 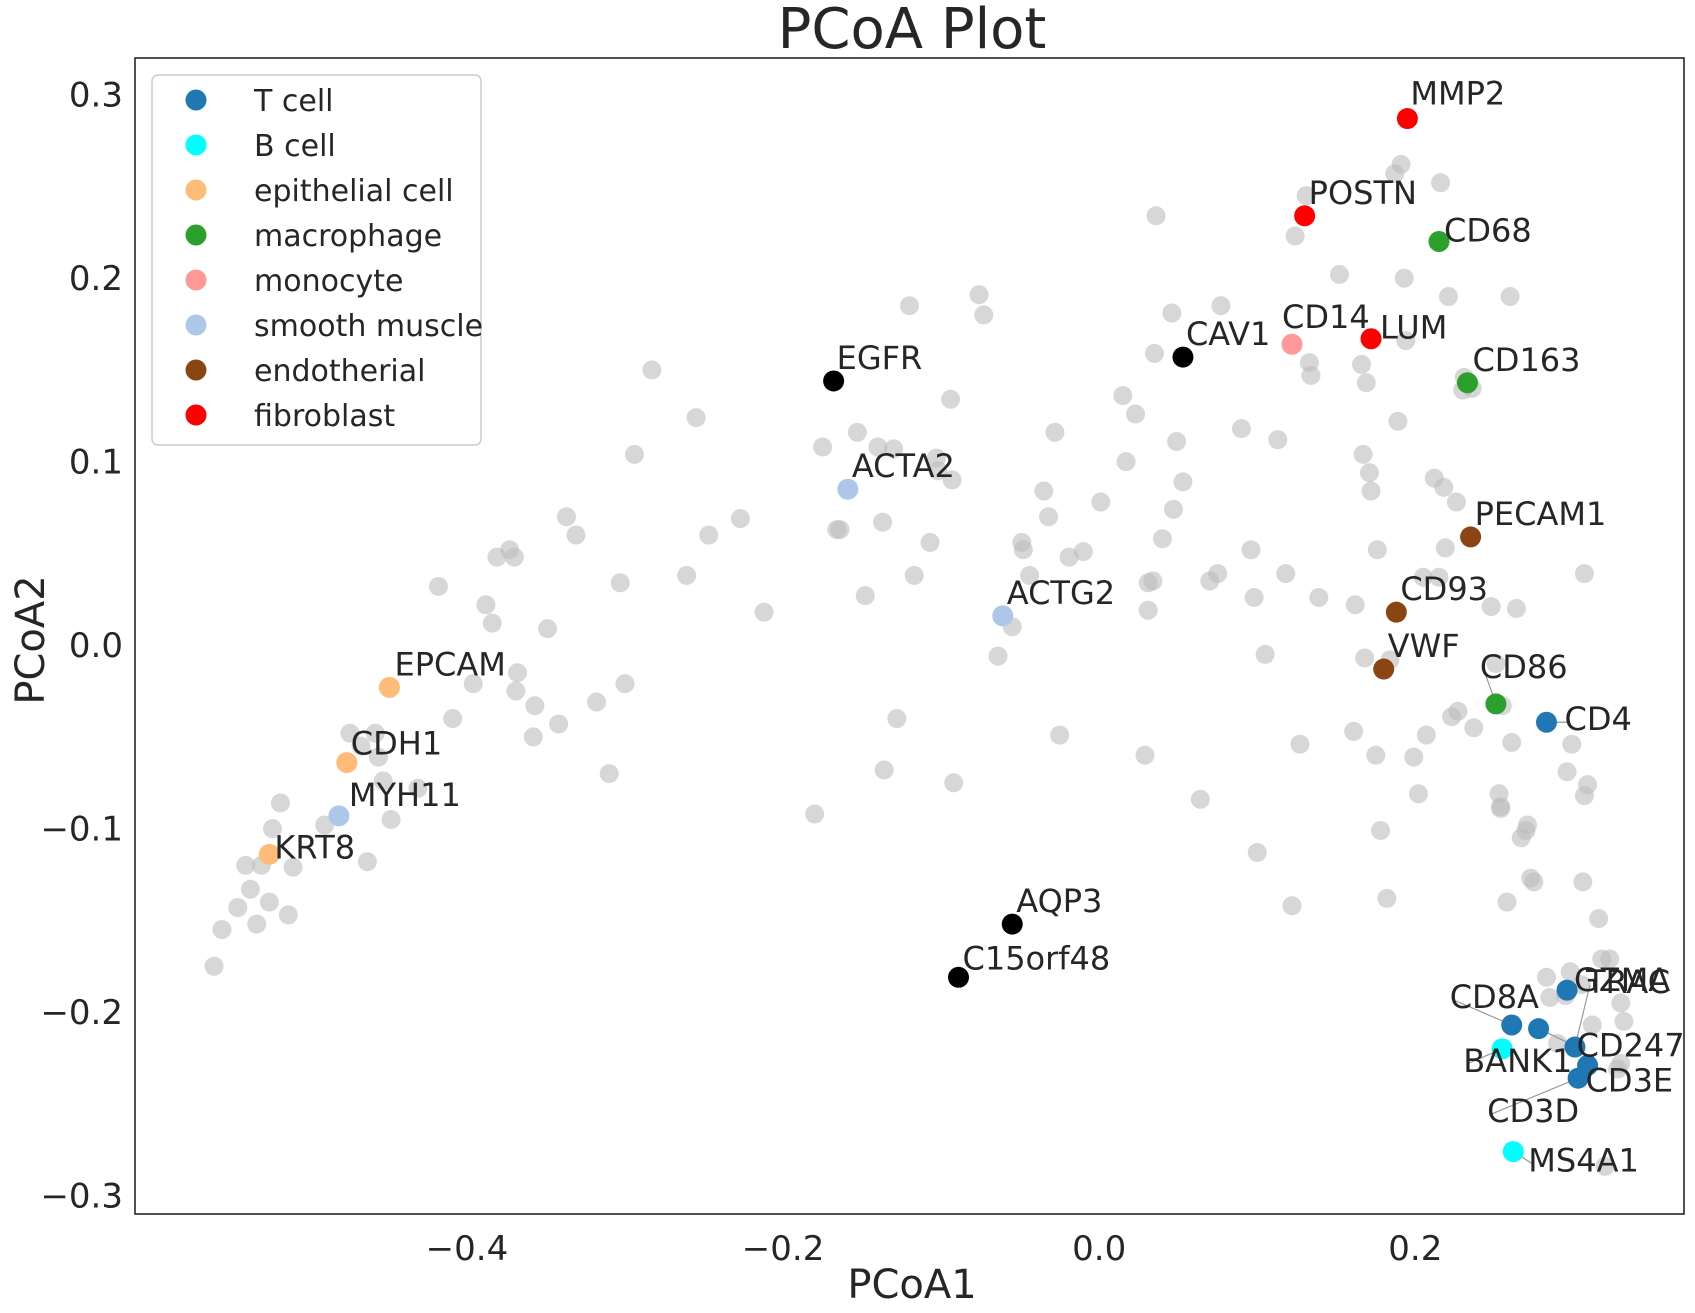 What do you see at coordinates (96, 279) in the screenshot?
I see `y-tick-label: 0.2` at bounding box center [96, 279].